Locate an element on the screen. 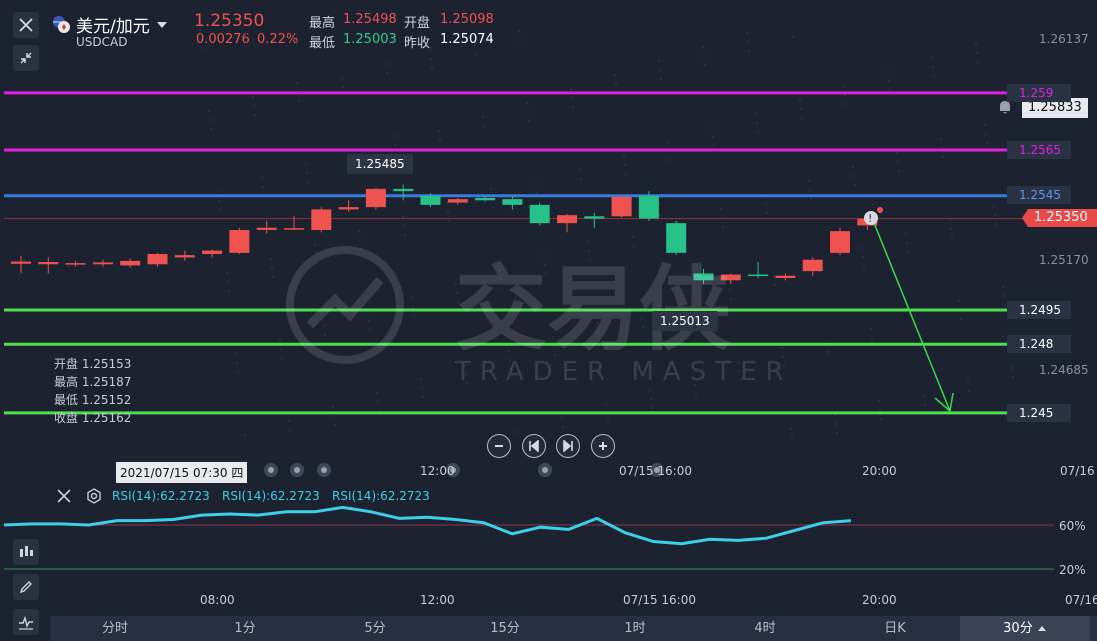 The width and height of the screenshot is (1097, 641). rsi-settings-button is located at coordinates (94, 498).